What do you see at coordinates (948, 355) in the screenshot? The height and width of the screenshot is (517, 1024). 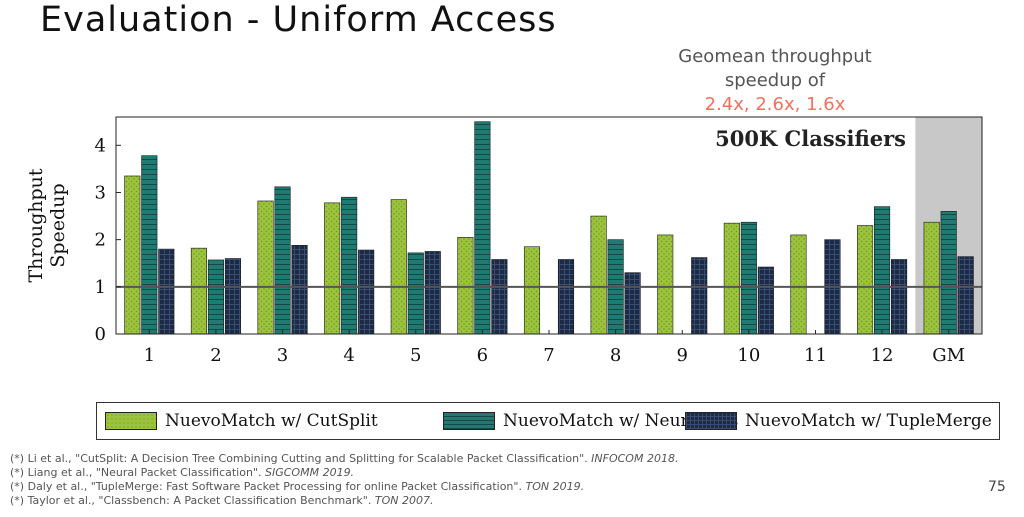 I see `x-tick-label: GM` at bounding box center [948, 355].